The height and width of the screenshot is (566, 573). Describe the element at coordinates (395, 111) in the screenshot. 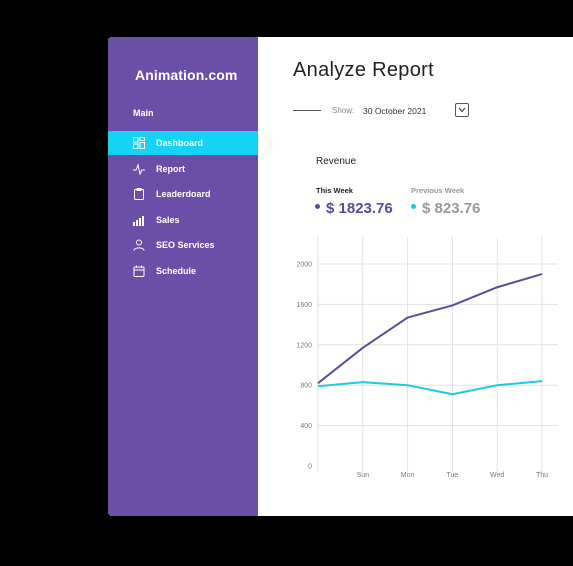

I see `date-value: 30 October 2021` at that location.